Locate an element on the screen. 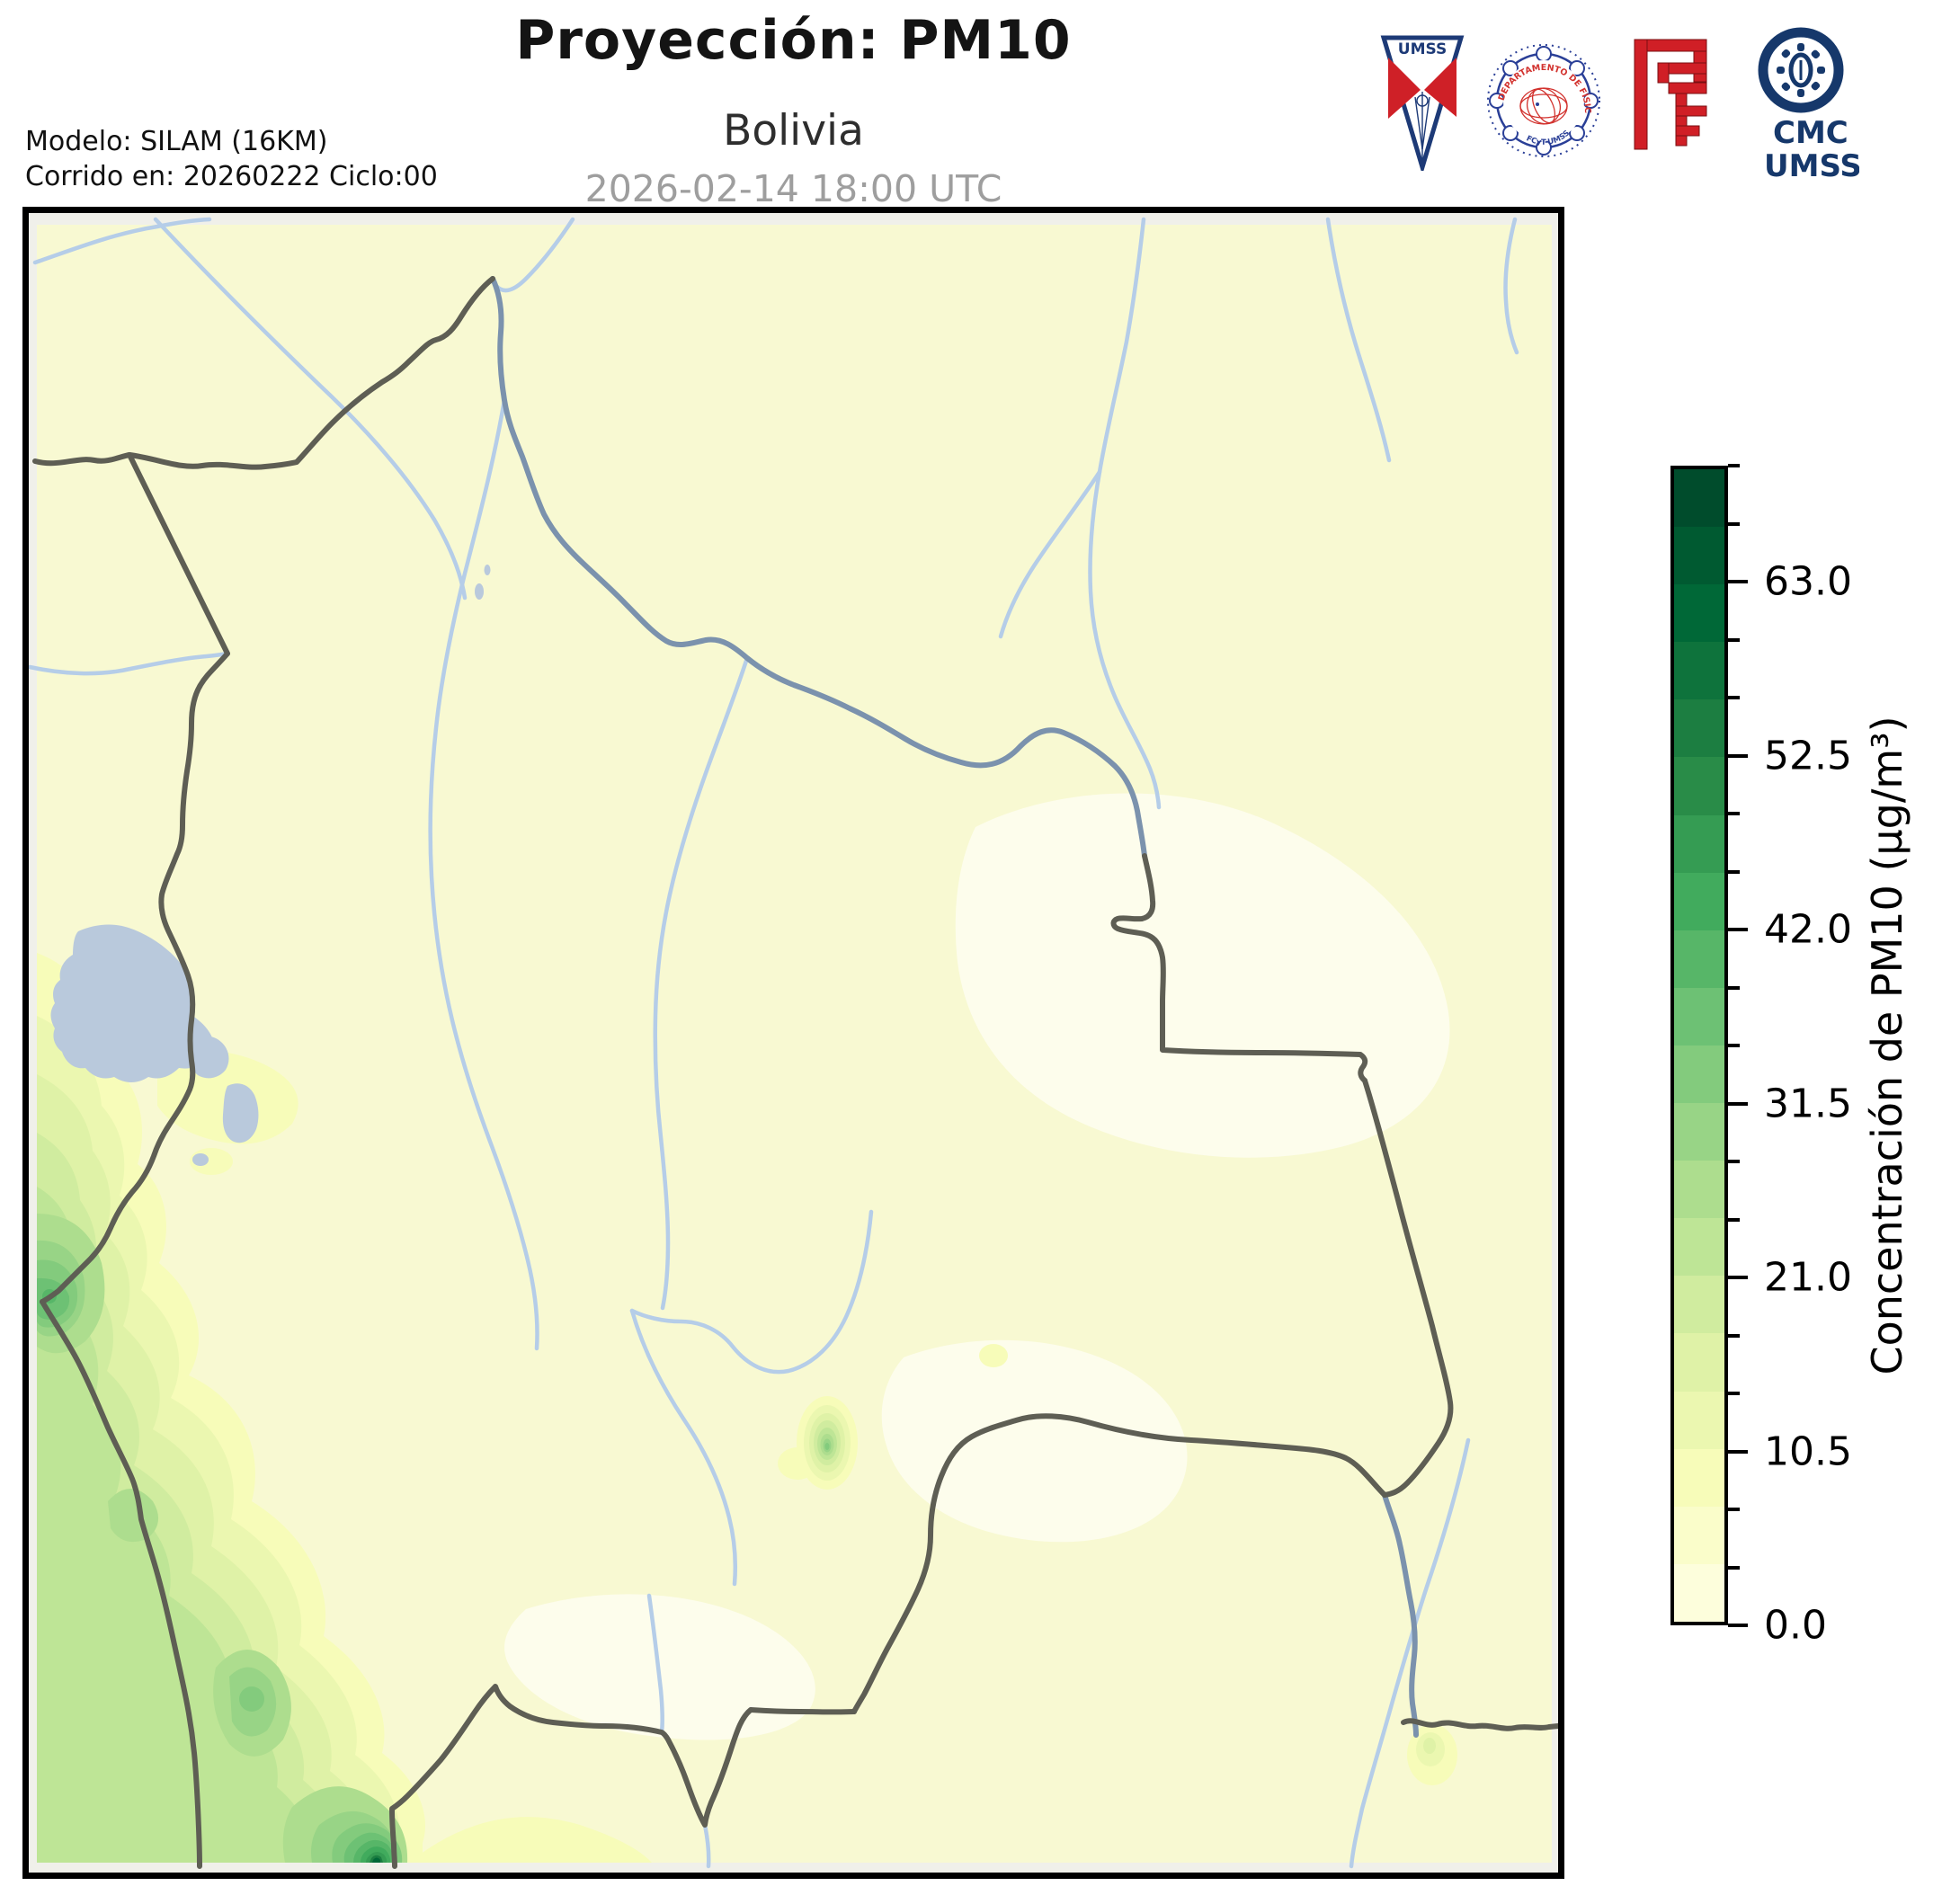 The height and width of the screenshot is (1904, 1942). border-brazil-staircase is located at coordinates (1239, 968).